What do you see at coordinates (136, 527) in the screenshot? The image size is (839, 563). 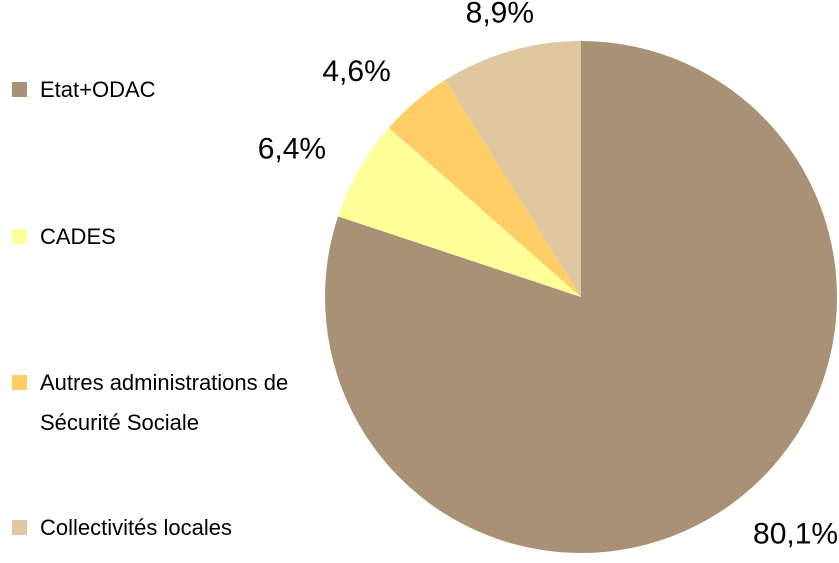 I see `legend-label: Collectivités locales` at bounding box center [136, 527].